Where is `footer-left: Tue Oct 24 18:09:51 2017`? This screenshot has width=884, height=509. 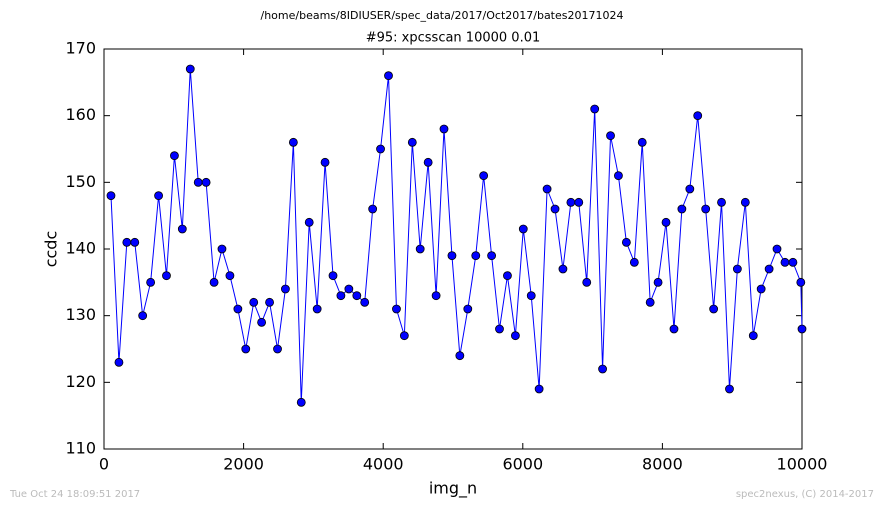
footer-left: Tue Oct 24 18:09:51 2017 is located at coordinates (74, 494).